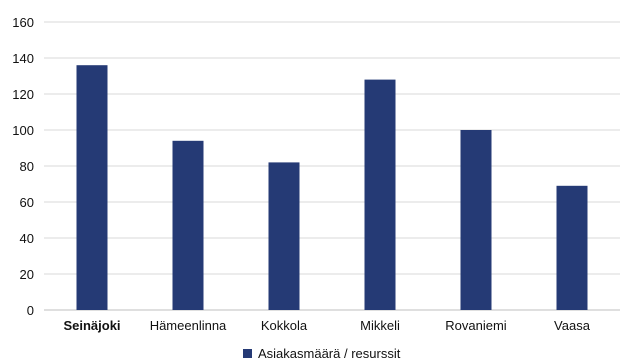 The width and height of the screenshot is (620, 363). I want to click on y-tick-label: 60, so click(27, 202).